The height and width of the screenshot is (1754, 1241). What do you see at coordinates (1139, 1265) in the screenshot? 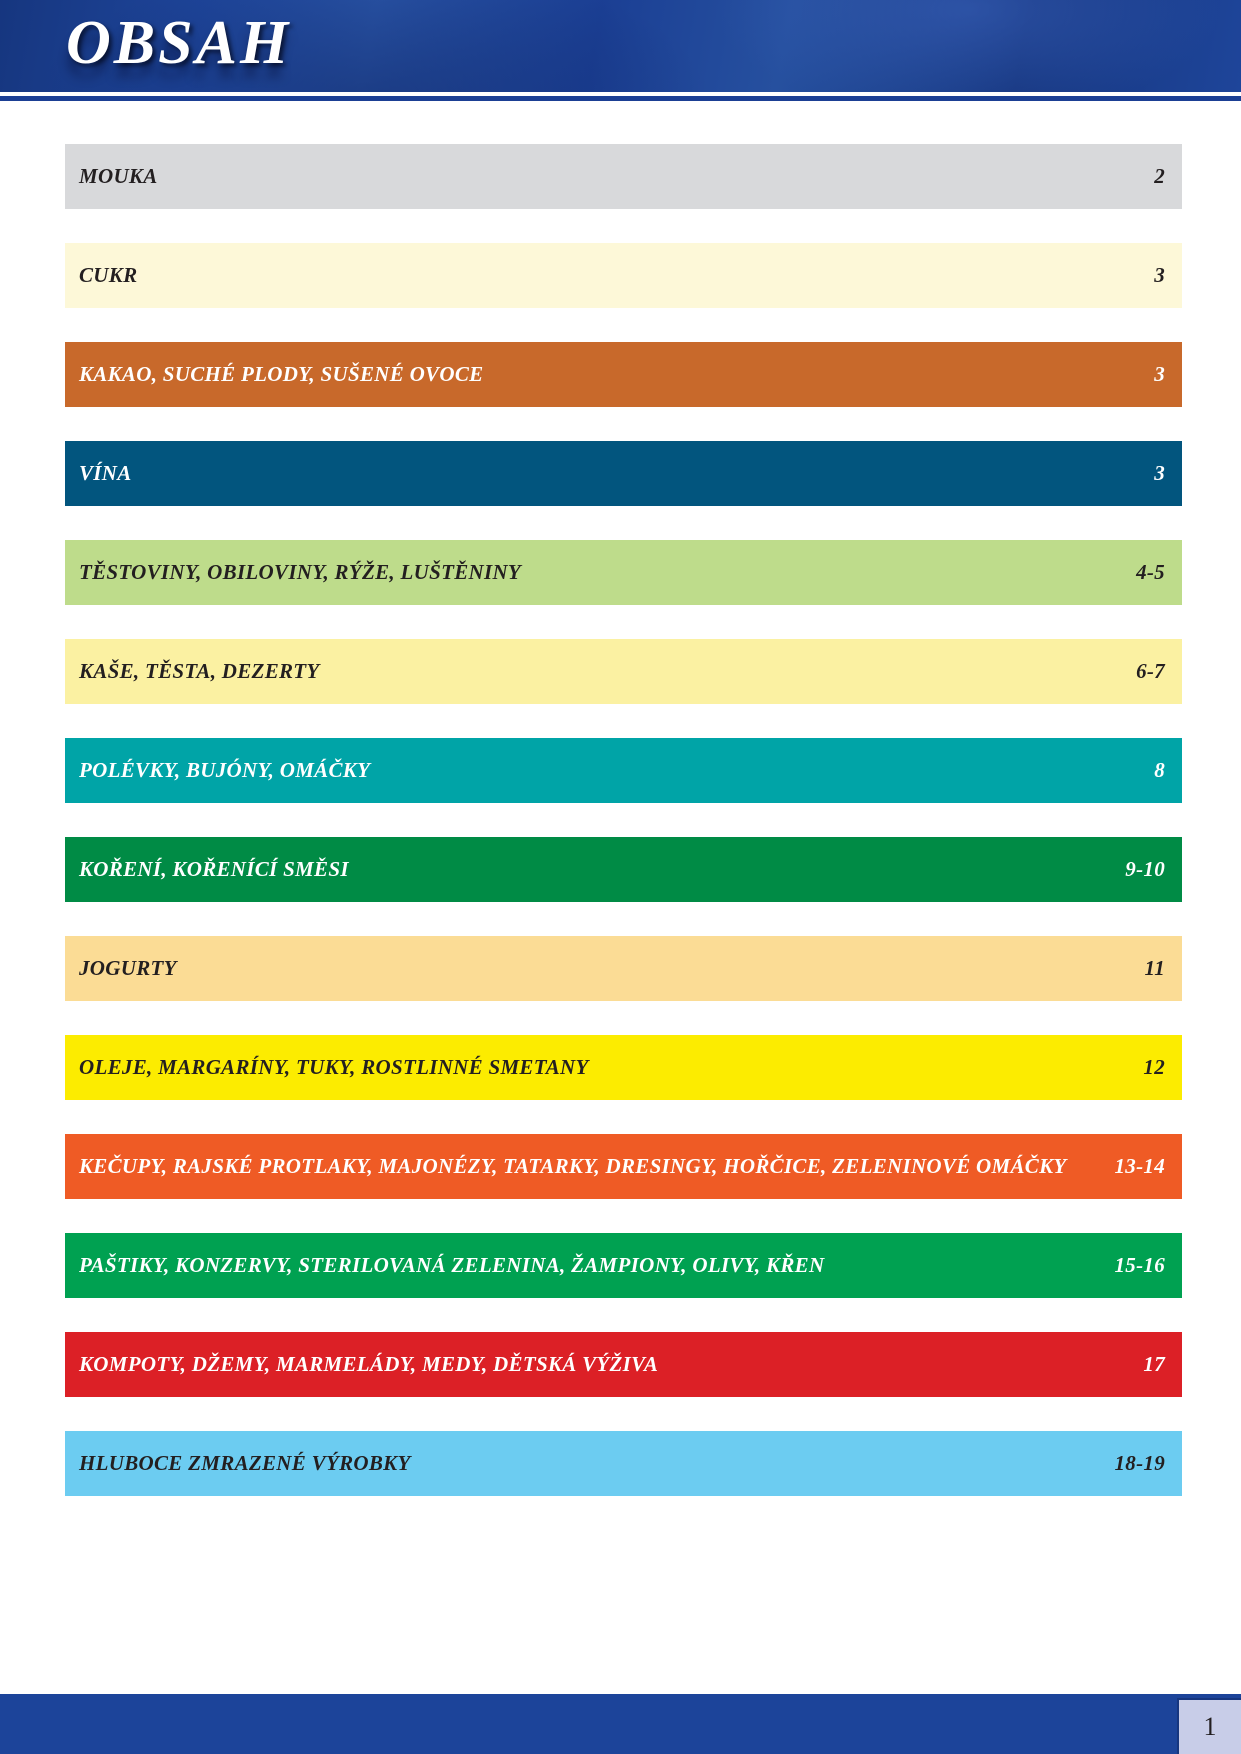
I see `toc-item-page: 15-16` at bounding box center [1139, 1265].